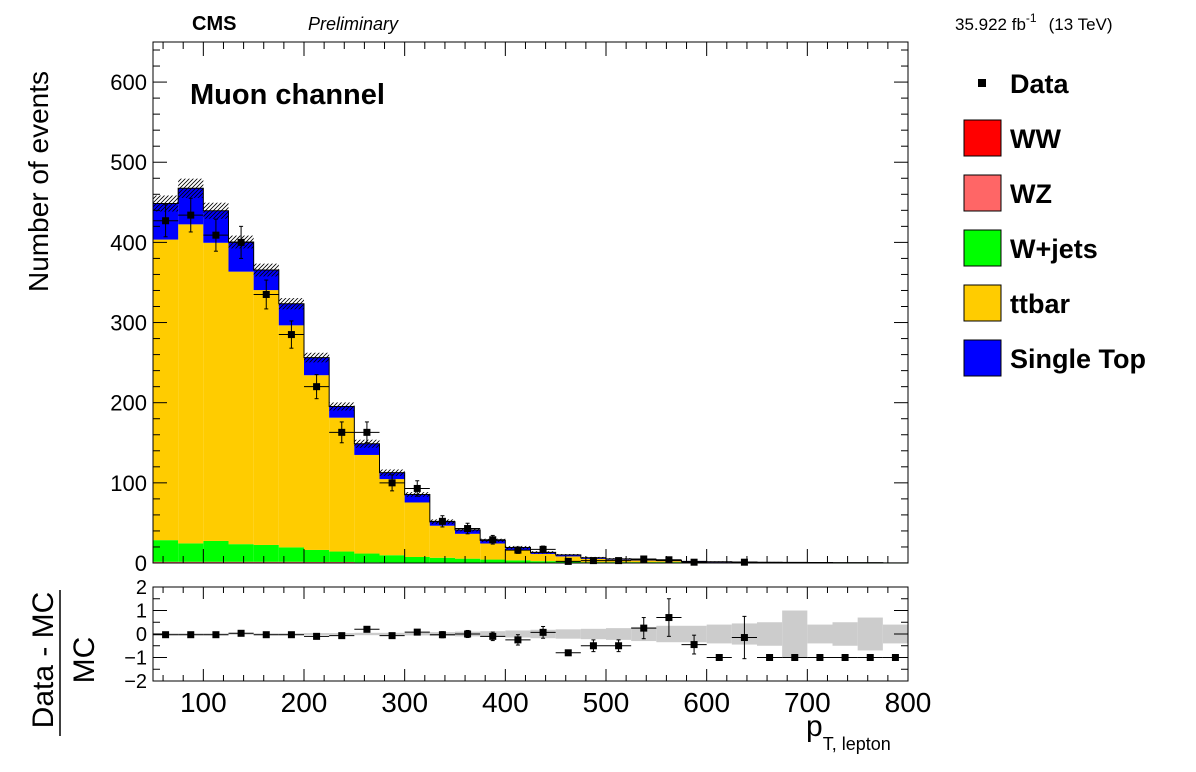 This screenshot has height=772, width=1196. I want to click on ratio-y-tick-label: −2, so click(135, 682).